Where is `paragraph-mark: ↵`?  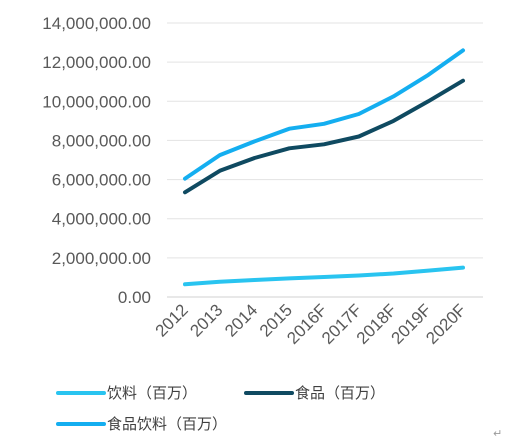 paragraph-mark: ↵ is located at coordinates (497, 433).